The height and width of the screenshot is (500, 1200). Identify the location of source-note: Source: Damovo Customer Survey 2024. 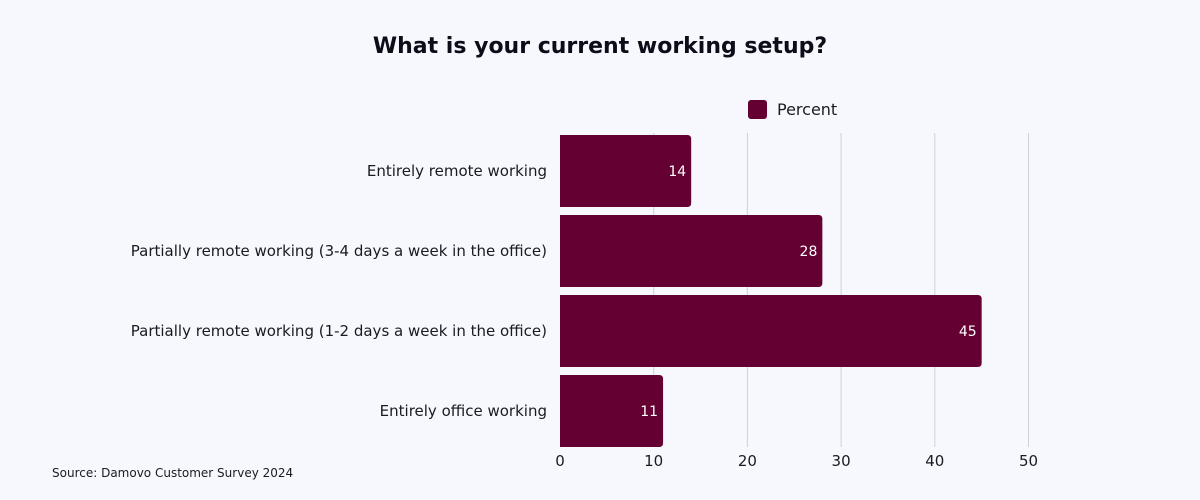
(173, 473).